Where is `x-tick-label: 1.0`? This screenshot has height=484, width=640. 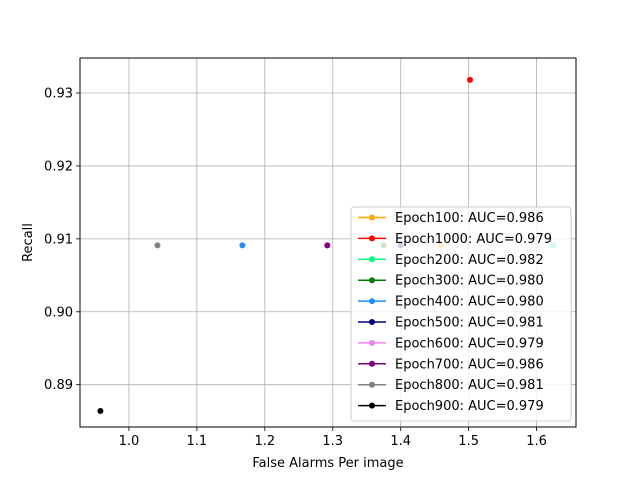
x-tick-label: 1.0 is located at coordinates (129, 441).